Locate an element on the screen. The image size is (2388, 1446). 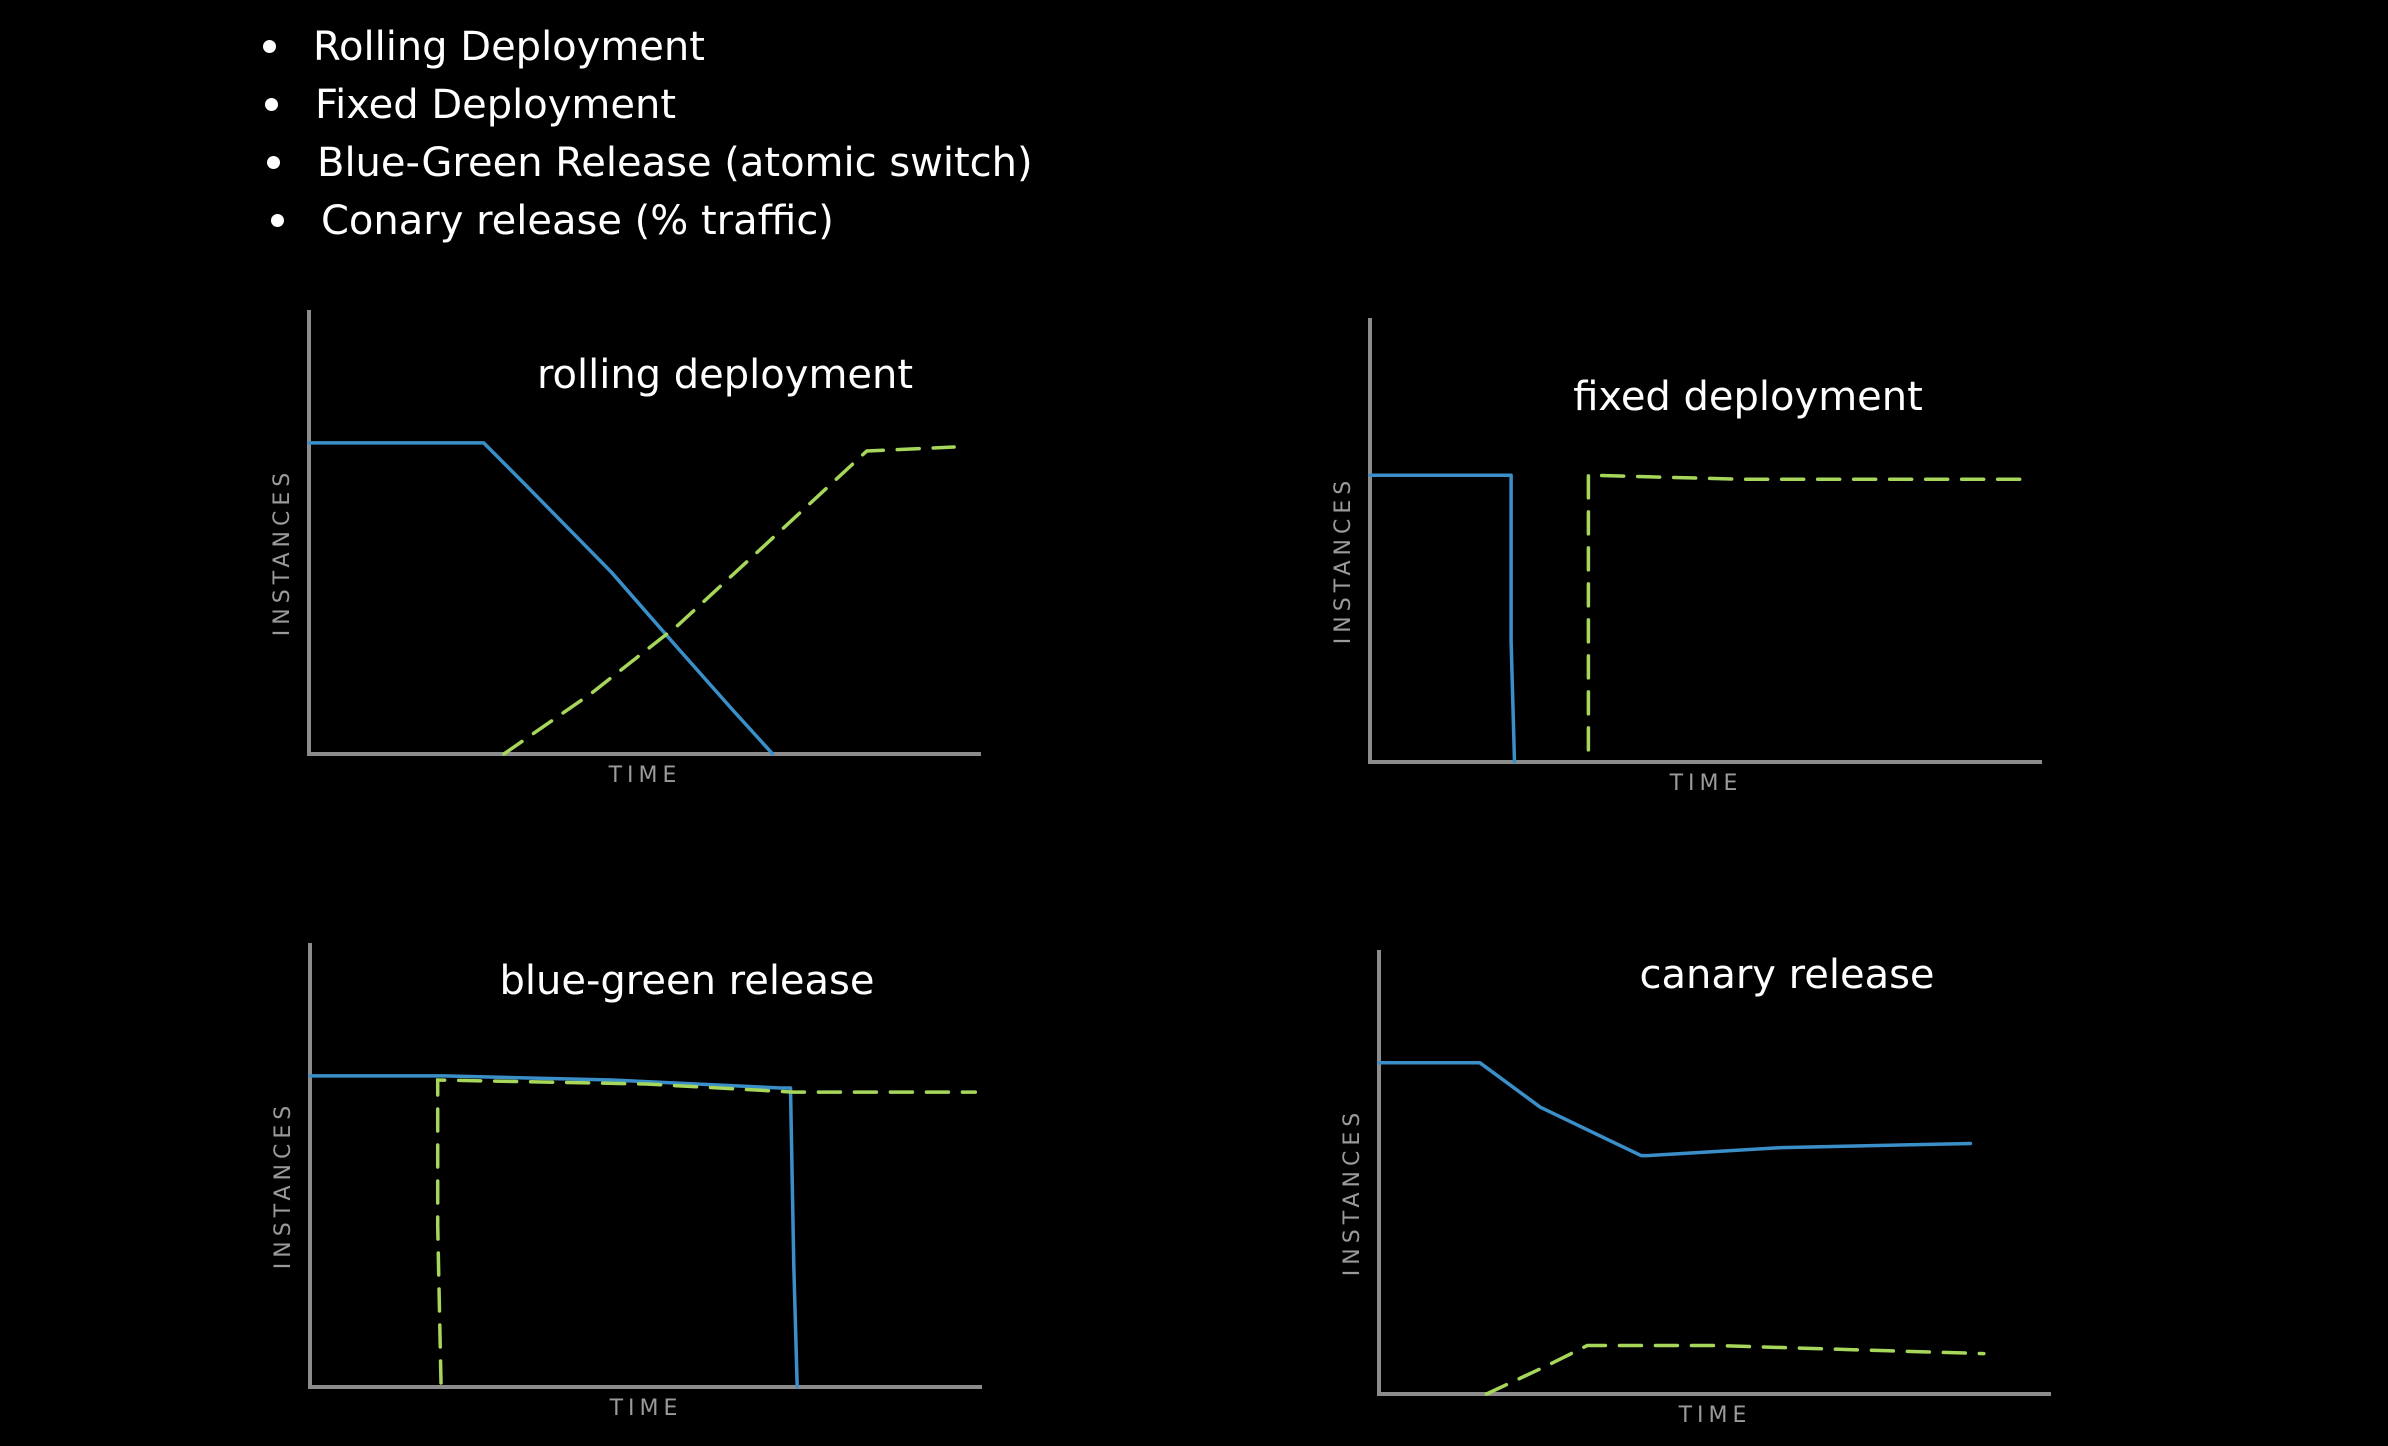
strategy-list-item: Blue-Green Release (atomic switch) is located at coordinates (646, 163).